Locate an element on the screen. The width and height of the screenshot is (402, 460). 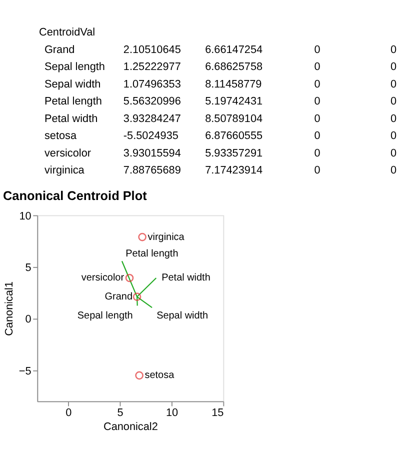
text: CentroidVal is located at coordinates (67, 32).